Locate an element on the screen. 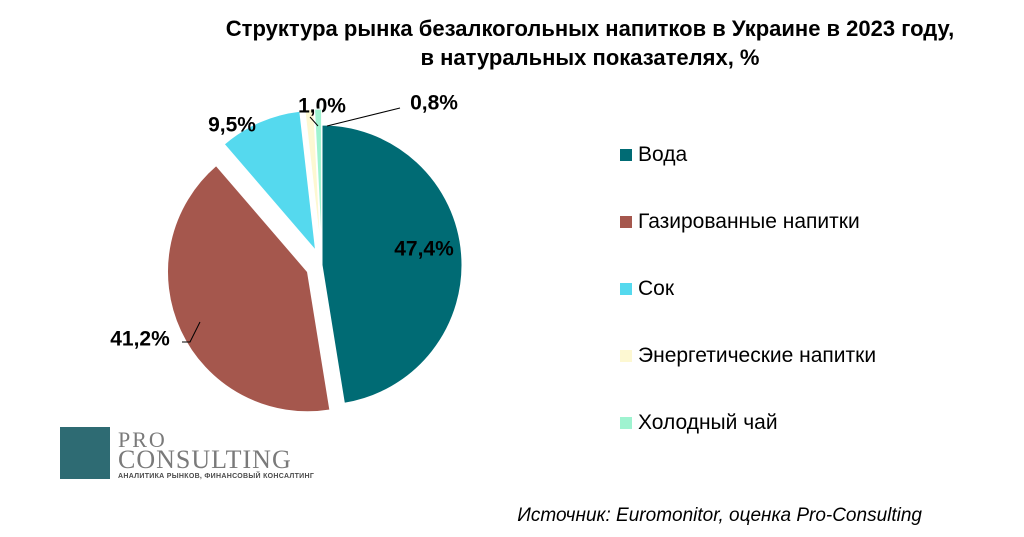  legend-item-iced-tea: Холодный чай is located at coordinates (748, 441).